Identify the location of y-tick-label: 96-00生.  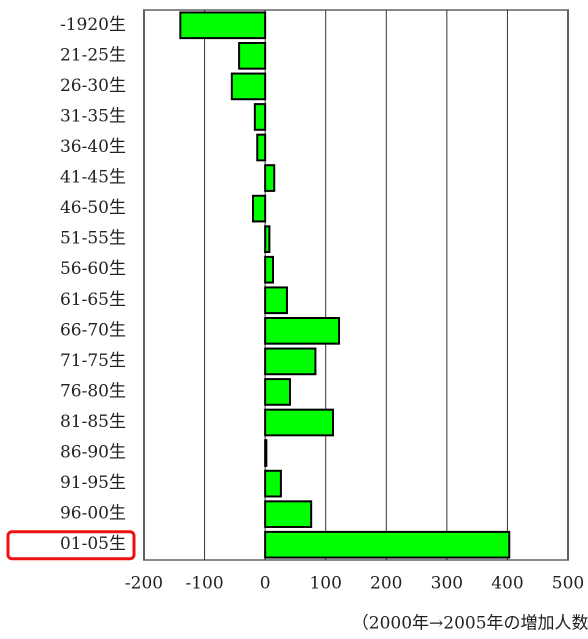
(93, 514).